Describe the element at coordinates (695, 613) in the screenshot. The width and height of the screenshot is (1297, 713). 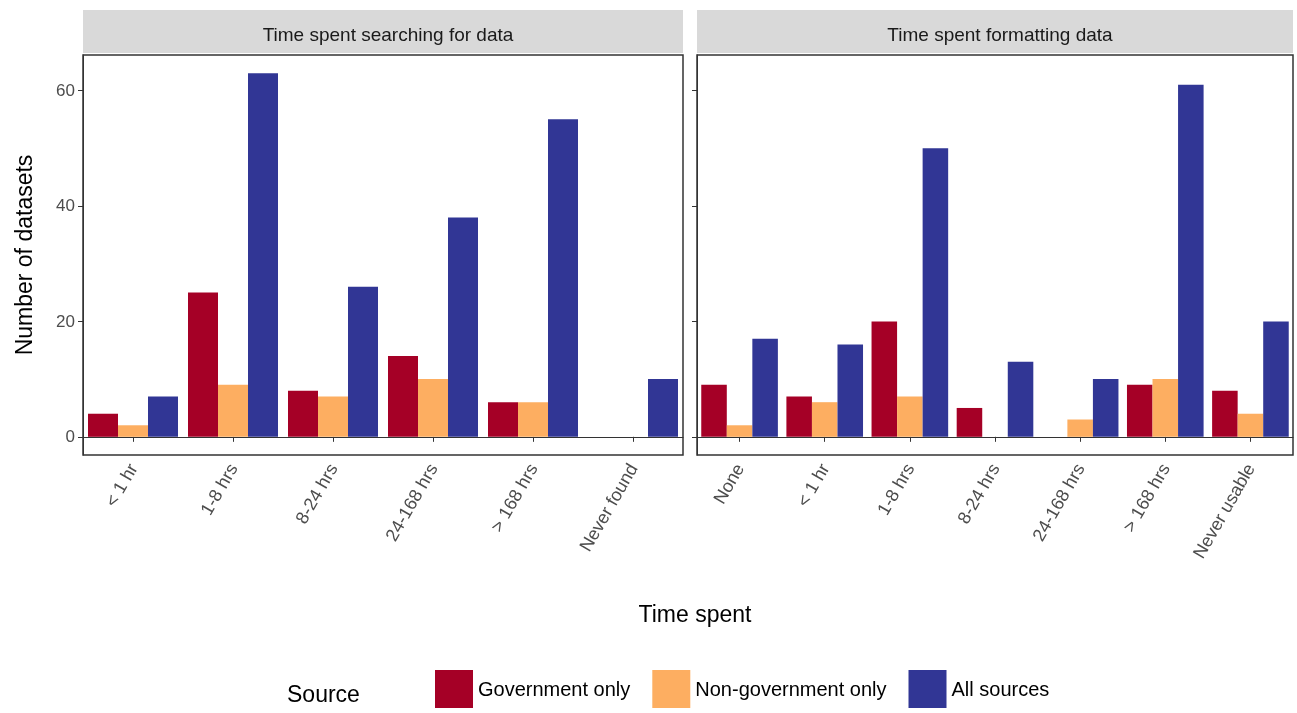
I see `x-axis-title: Time spent` at that location.